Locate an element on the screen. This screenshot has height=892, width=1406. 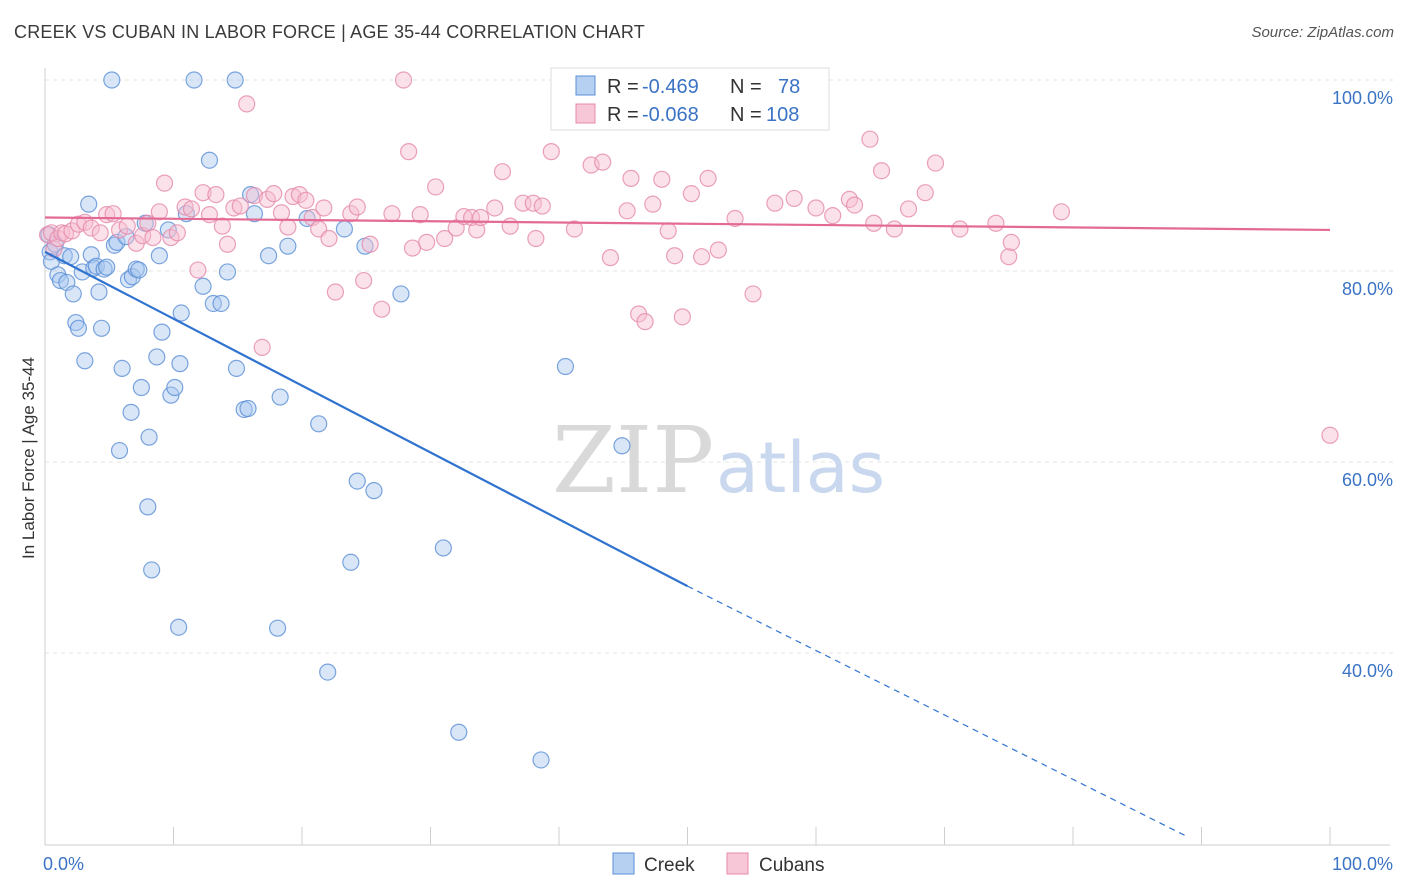
trend-line-cubans is located at coordinates (687, 224).